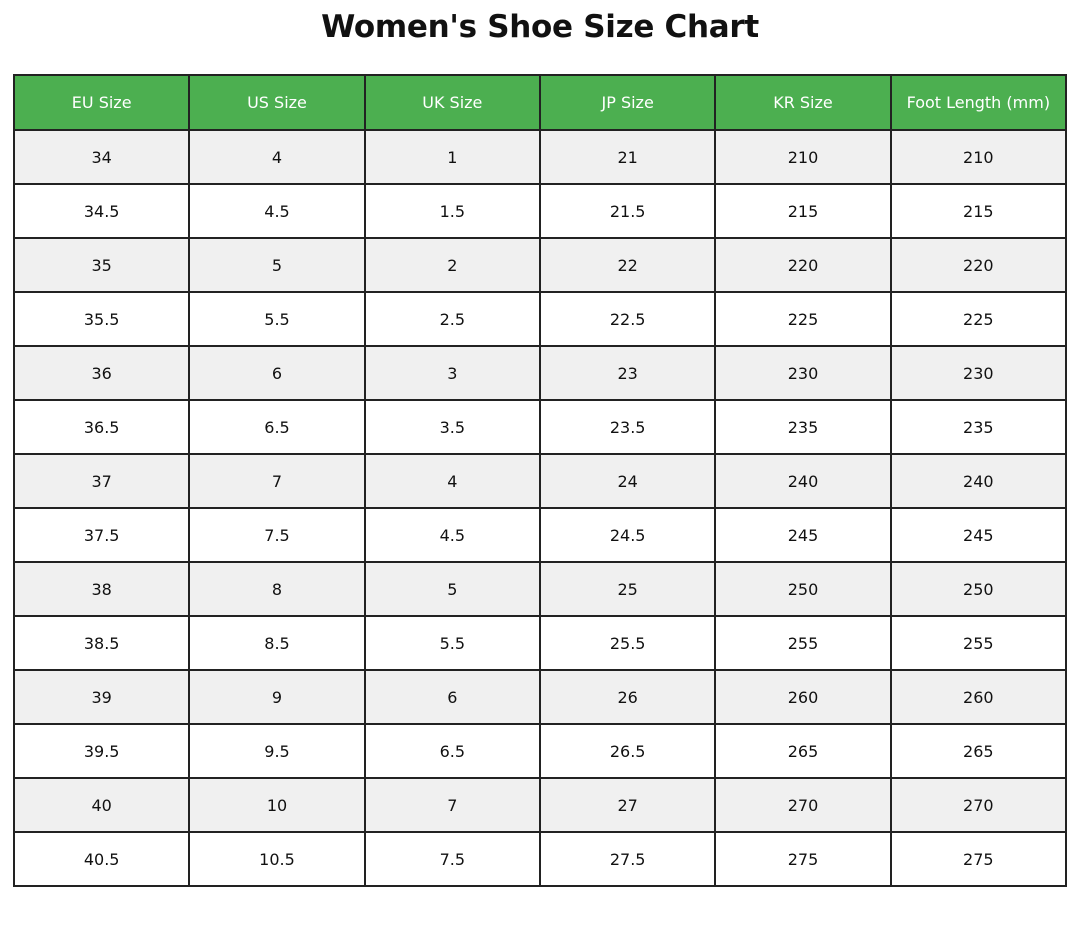 This screenshot has height=926, width=1080. What do you see at coordinates (627, 211) in the screenshot?
I see `table-cell: 21.5` at bounding box center [627, 211].